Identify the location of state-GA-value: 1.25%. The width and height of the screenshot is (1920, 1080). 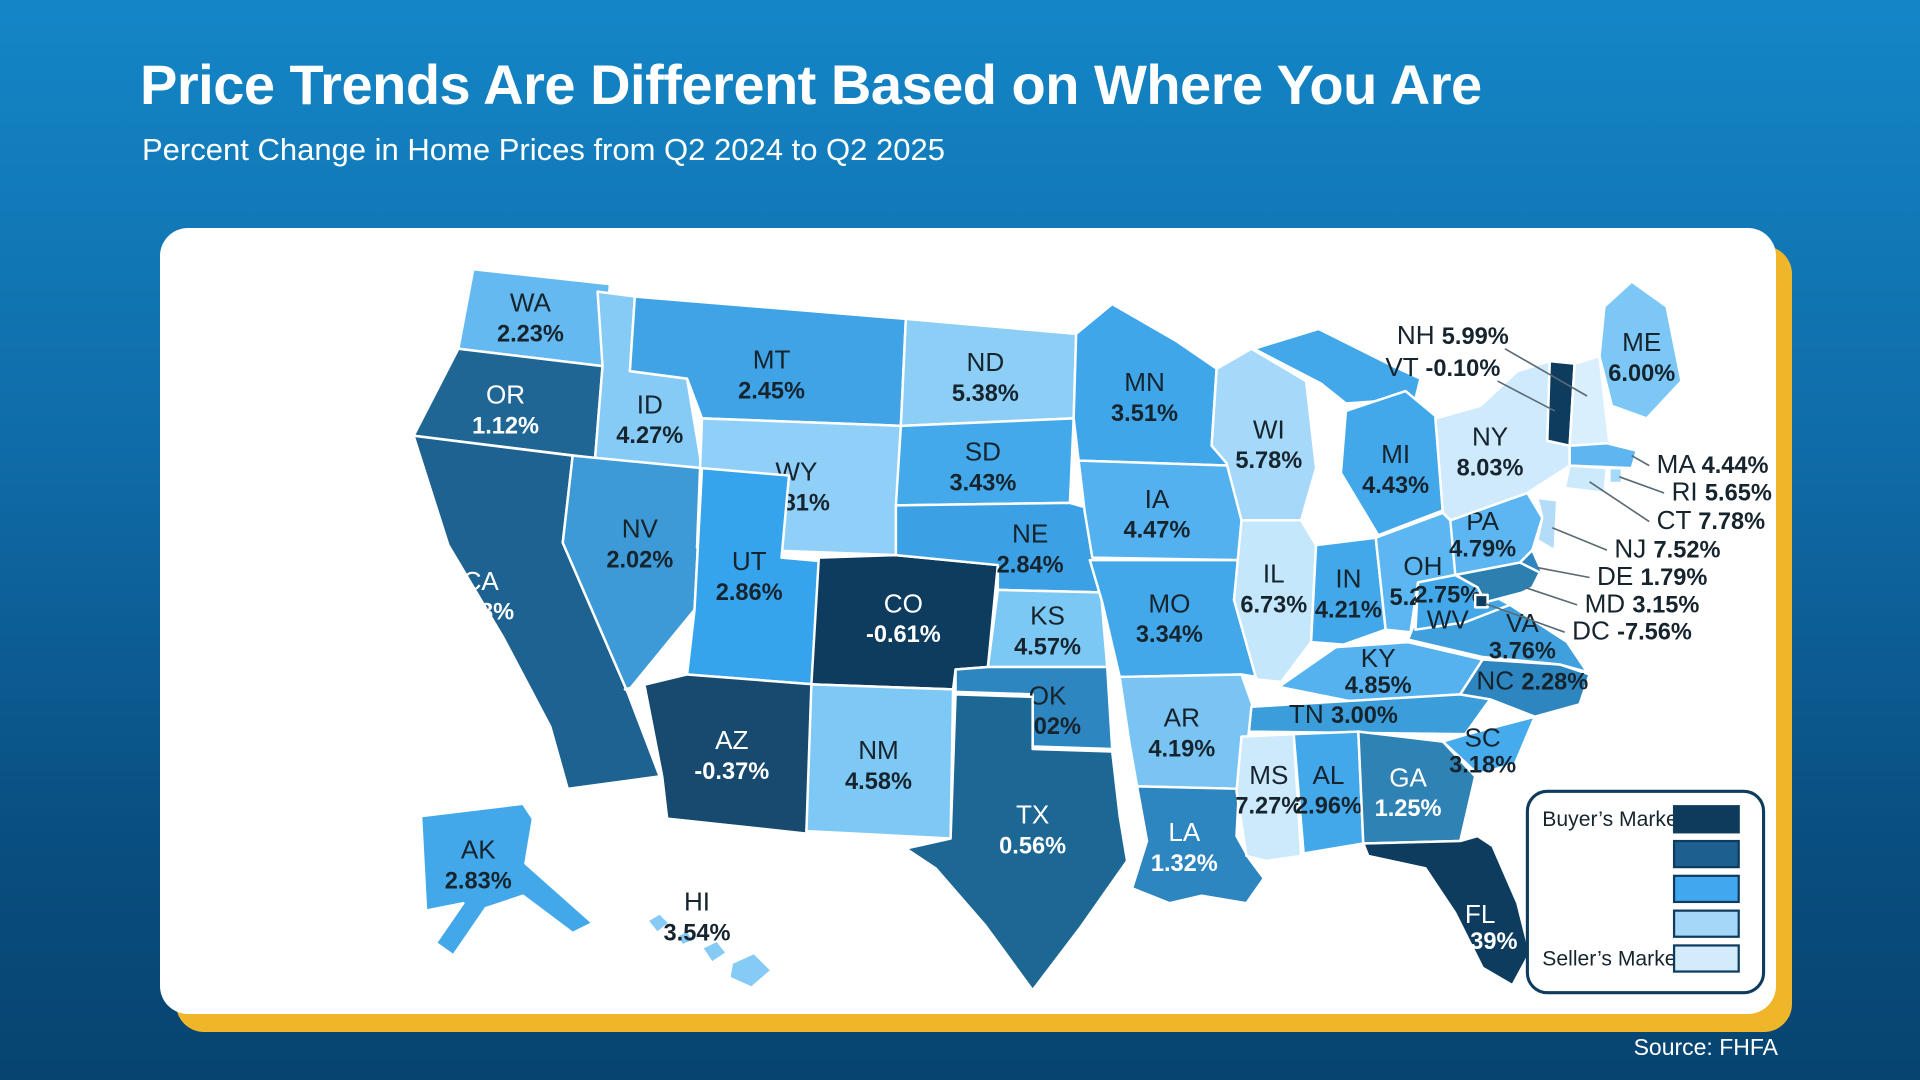
(1408, 809).